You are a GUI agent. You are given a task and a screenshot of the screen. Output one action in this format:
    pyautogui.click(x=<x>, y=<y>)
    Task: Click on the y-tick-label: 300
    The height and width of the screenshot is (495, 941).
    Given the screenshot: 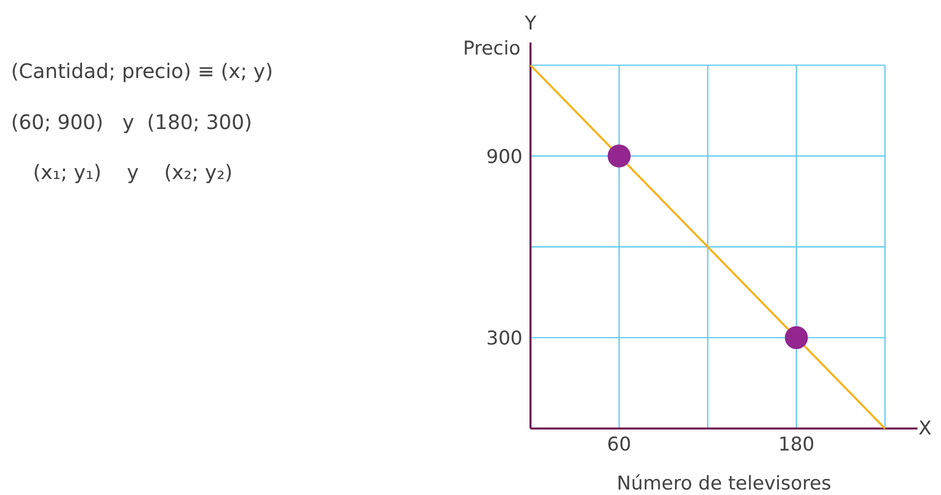 What is the action you would take?
    pyautogui.click(x=504, y=339)
    